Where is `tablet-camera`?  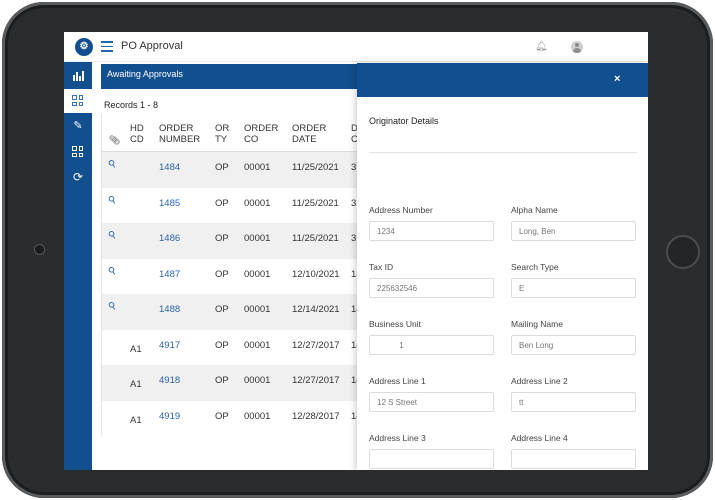
tablet-camera is located at coordinates (39, 249).